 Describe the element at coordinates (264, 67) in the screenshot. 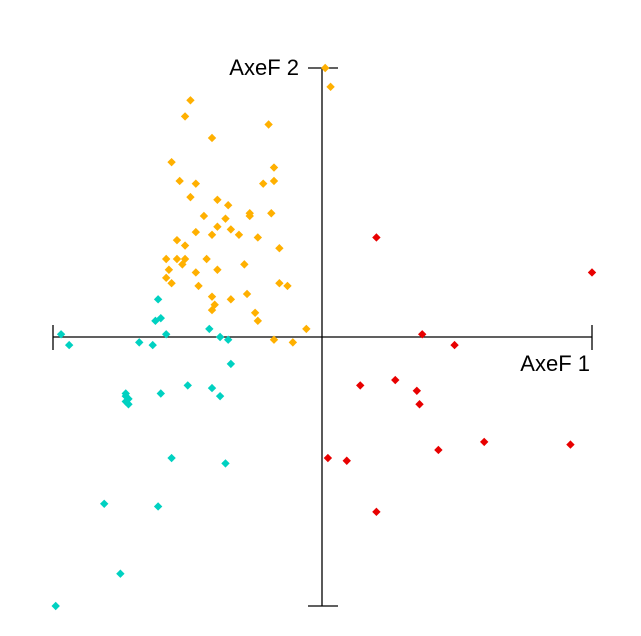

I see `y-axis-label: AxeF 2` at that location.